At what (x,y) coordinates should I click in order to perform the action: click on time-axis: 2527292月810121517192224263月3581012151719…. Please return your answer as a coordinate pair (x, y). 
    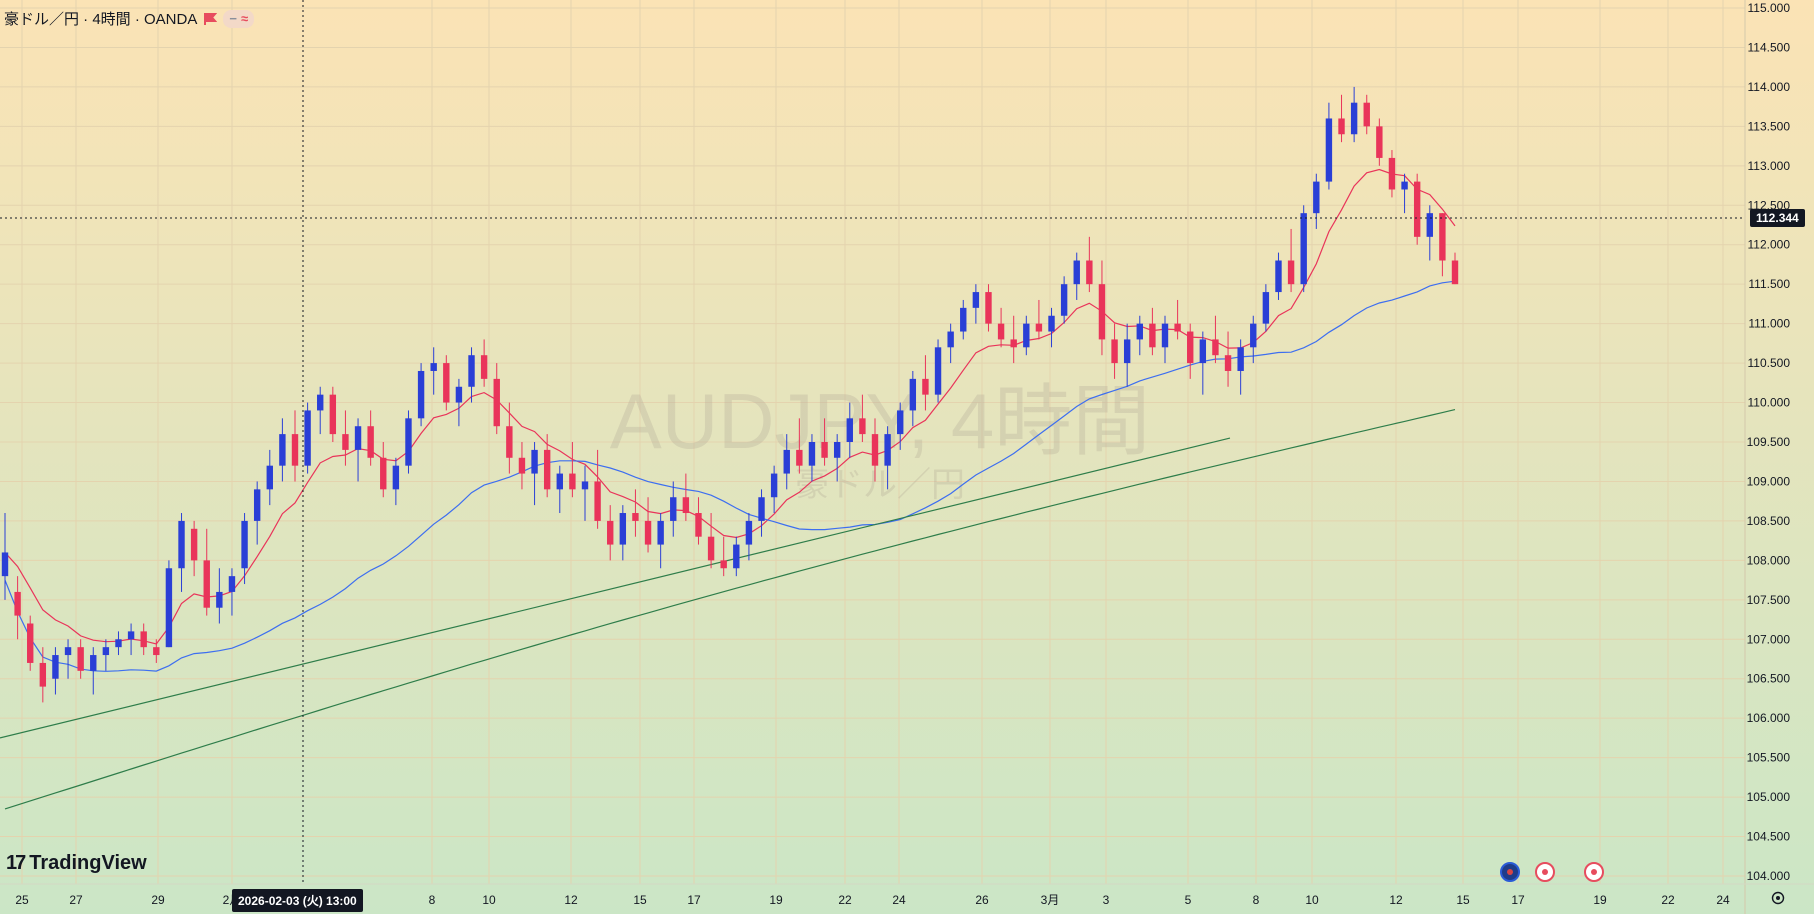
    Looking at the image, I should click on (872, 900).